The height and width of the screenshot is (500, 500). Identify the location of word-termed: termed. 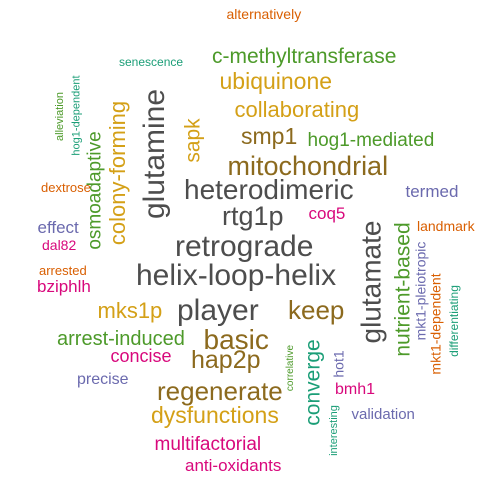
(432, 191).